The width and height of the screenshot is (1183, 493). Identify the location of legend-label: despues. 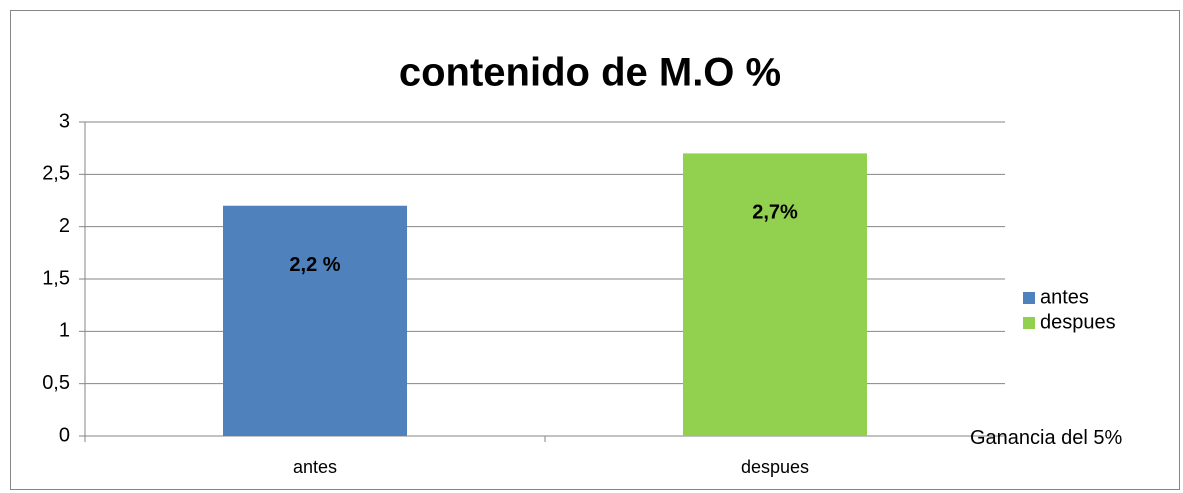
(1078, 322).